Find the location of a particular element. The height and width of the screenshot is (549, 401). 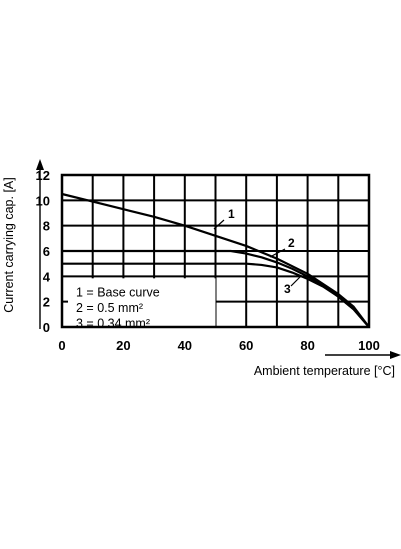

x-axis-arrow-head is located at coordinates (395, 355).